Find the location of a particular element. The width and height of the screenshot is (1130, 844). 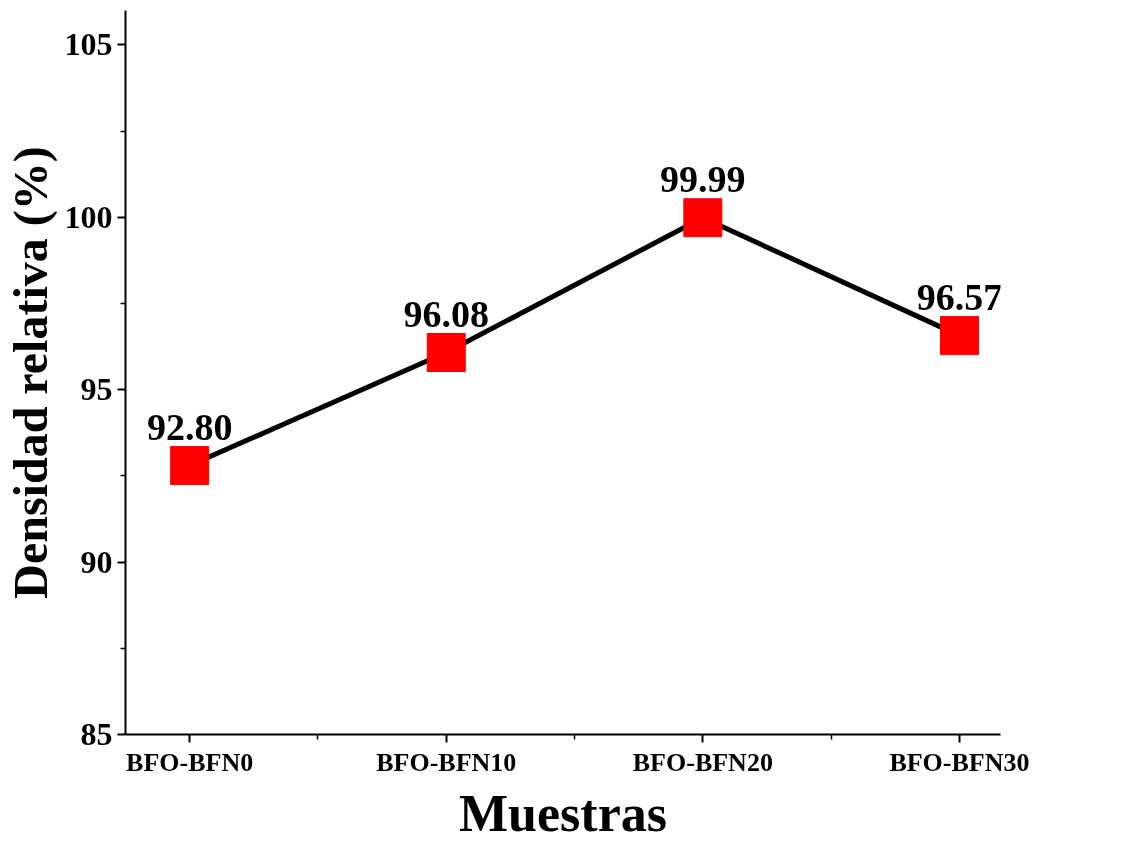

text: 99.99 is located at coordinates (703, 178).